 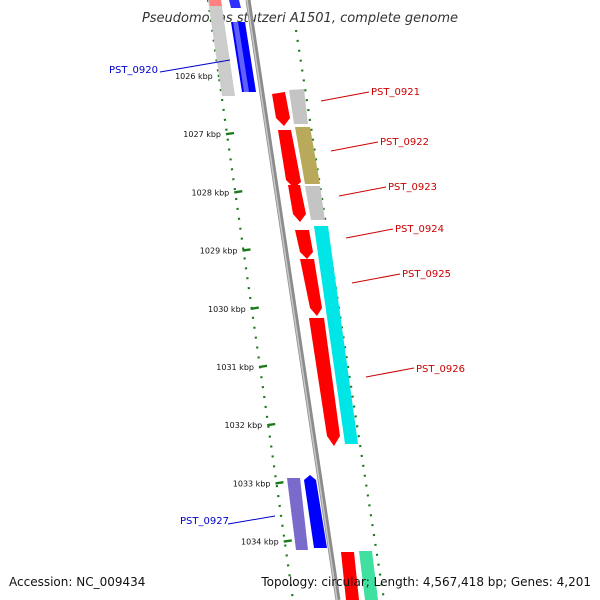 What do you see at coordinates (194, 76) in the screenshot?
I see `kbp-tick-label: 1026 kbp` at bounding box center [194, 76].